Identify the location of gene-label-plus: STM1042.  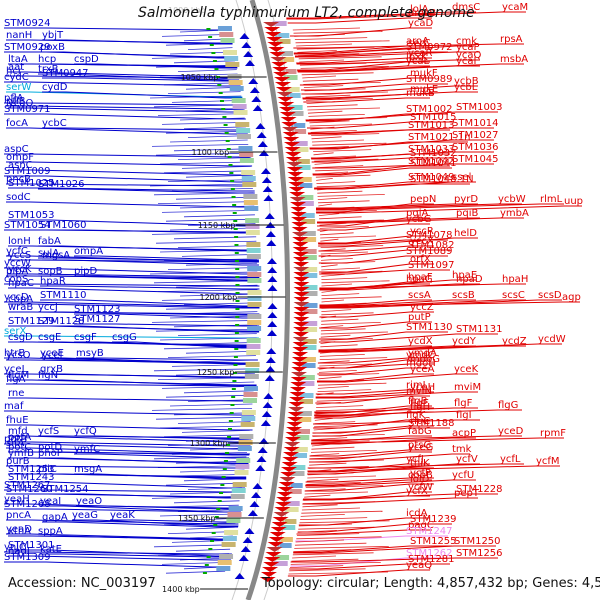
(431, 161).